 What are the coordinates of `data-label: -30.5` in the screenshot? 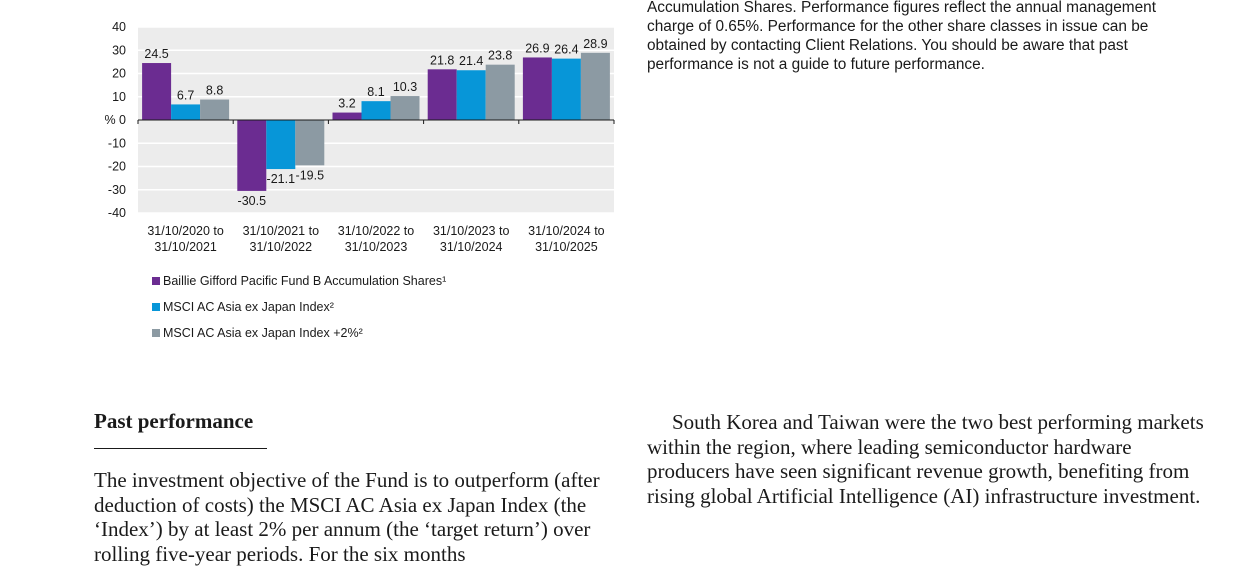 It's located at (252, 201).